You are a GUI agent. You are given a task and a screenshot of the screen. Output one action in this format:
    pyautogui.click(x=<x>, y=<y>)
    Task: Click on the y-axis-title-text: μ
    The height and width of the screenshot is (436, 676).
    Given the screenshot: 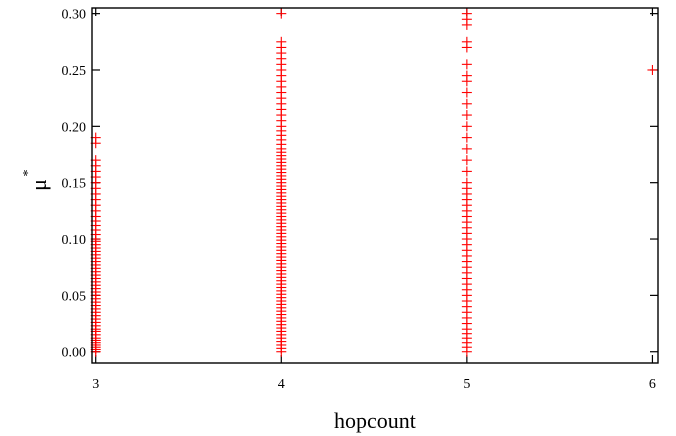 What is the action you would take?
    pyautogui.click(x=38, y=185)
    